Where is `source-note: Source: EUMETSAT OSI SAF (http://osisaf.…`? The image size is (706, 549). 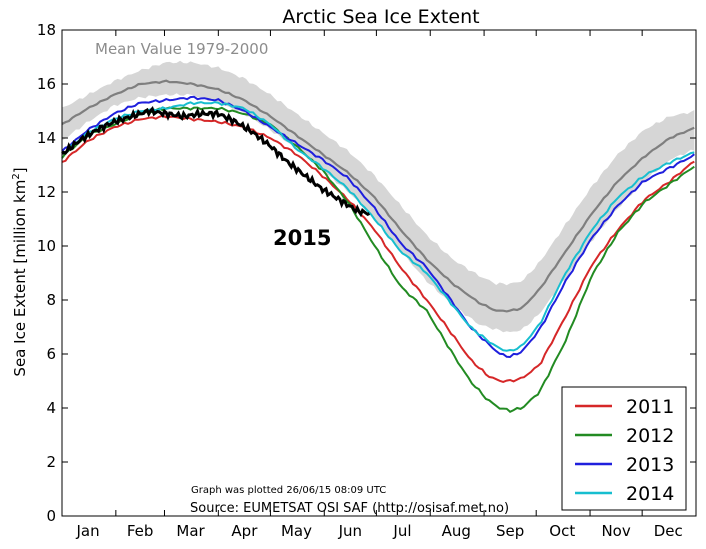 source-note: Source: EUMETSAT OSI SAF (http://osisaf.… is located at coordinates (349, 508).